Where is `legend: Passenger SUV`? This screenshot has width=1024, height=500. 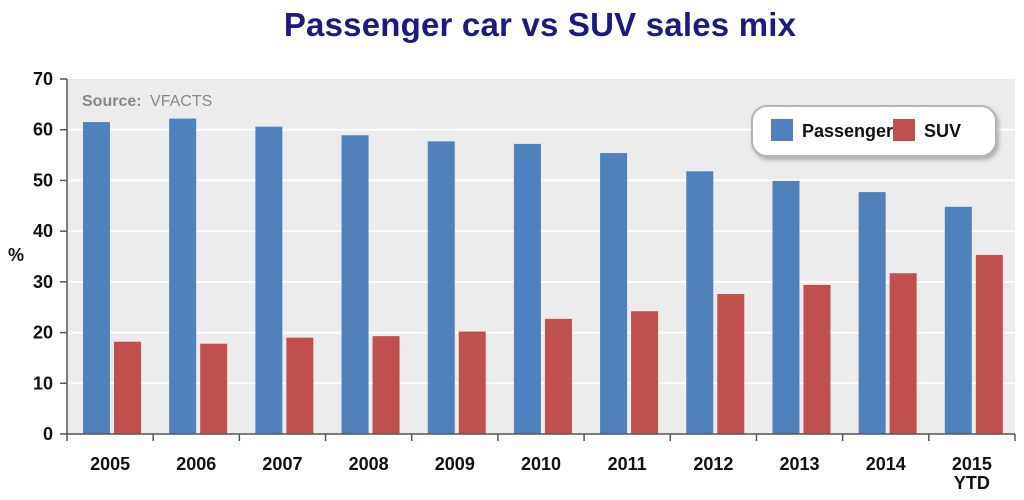
legend: Passenger SUV is located at coordinates (874, 131).